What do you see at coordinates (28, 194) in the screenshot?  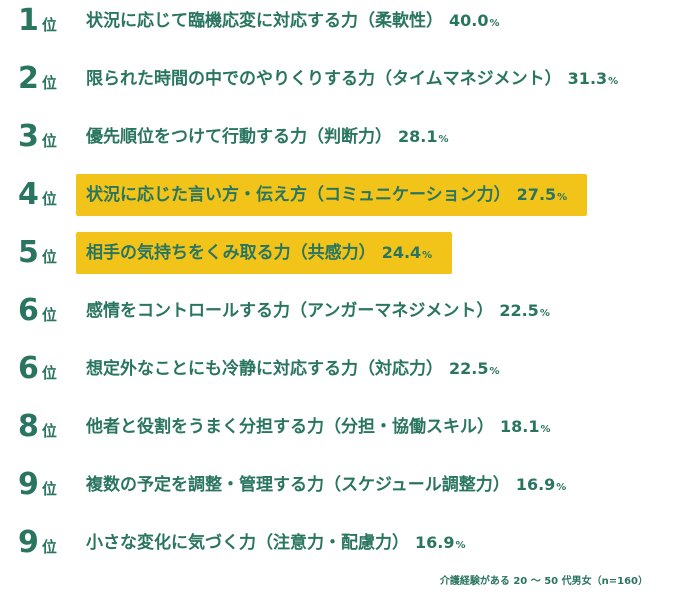 I see `rank-number: 4` at bounding box center [28, 194].